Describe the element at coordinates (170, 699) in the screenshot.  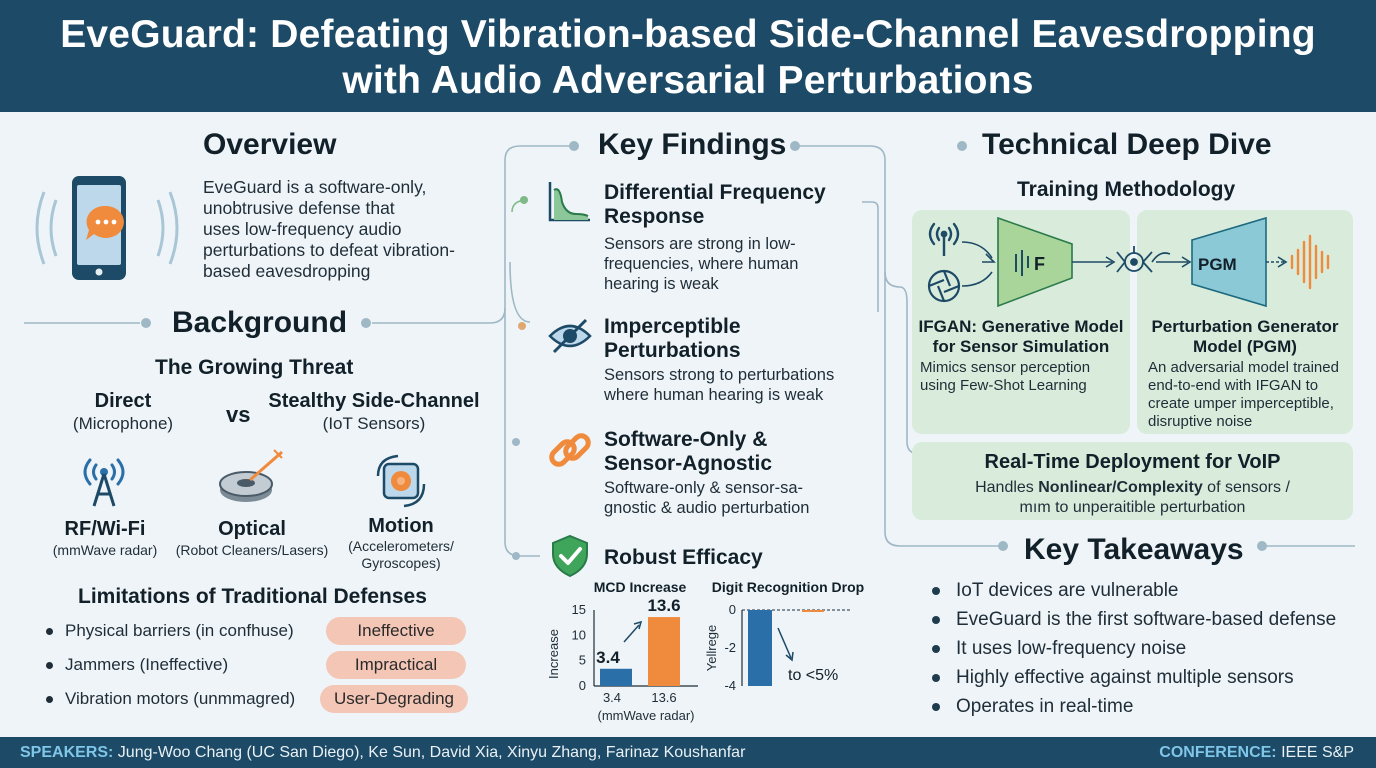
I see `limitation-item: Vibration motors (unmmagred)` at that location.